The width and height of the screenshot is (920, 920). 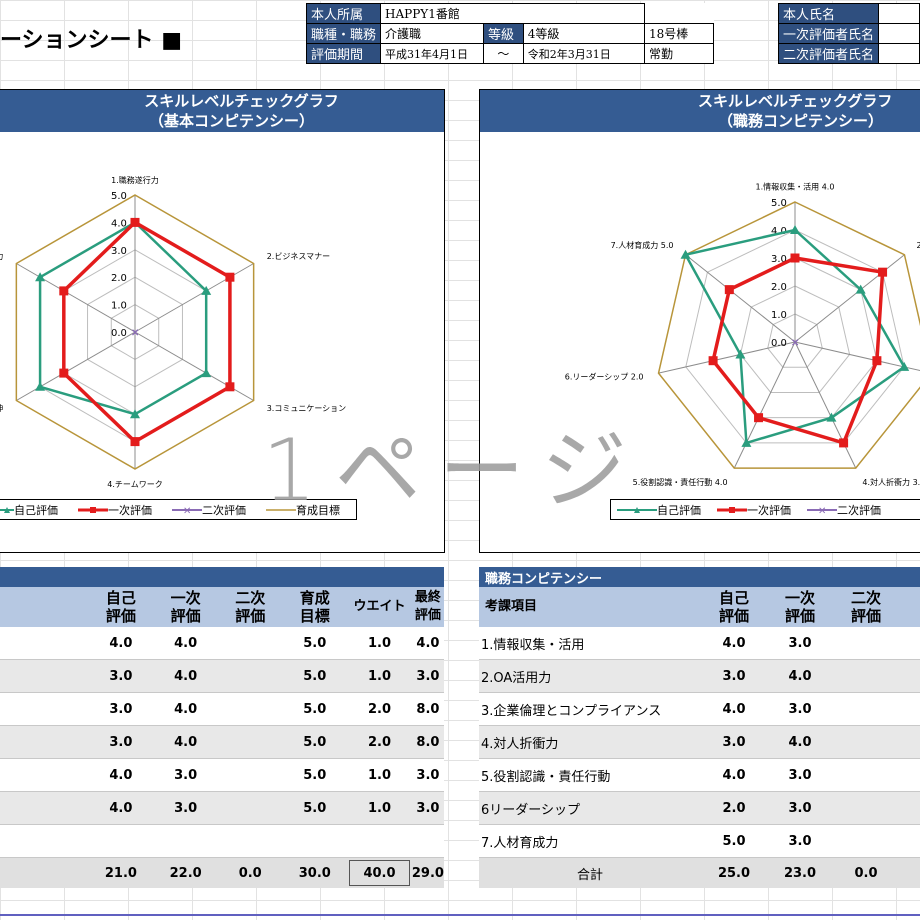 What do you see at coordinates (315, 872) in the screenshot?
I see `total-cell: 30.0` at bounding box center [315, 872].